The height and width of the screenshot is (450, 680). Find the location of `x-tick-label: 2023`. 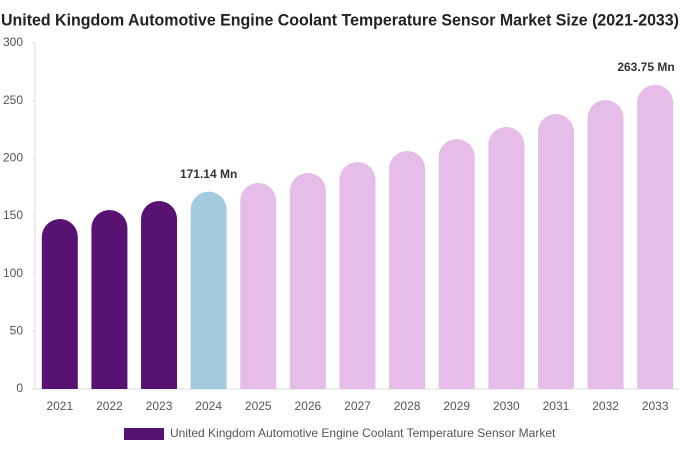

x-tick-label: 2023 is located at coordinates (159, 406).